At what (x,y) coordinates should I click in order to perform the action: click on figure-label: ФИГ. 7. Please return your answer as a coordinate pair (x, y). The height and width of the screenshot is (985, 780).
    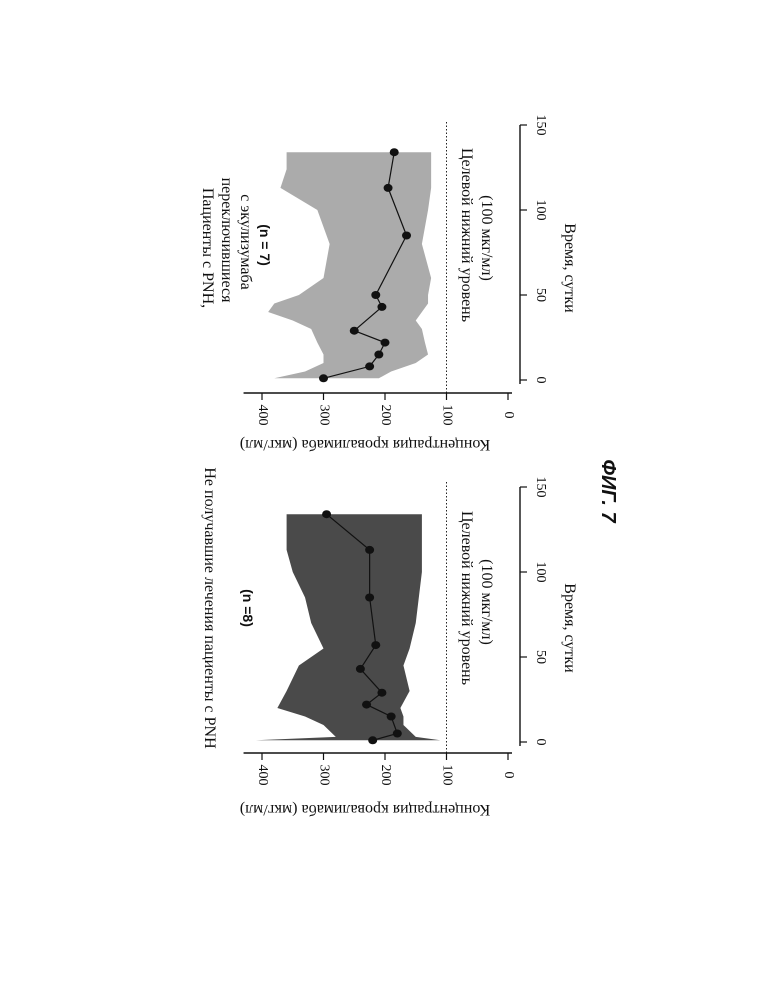
    Looking at the image, I should click on (608, 491).